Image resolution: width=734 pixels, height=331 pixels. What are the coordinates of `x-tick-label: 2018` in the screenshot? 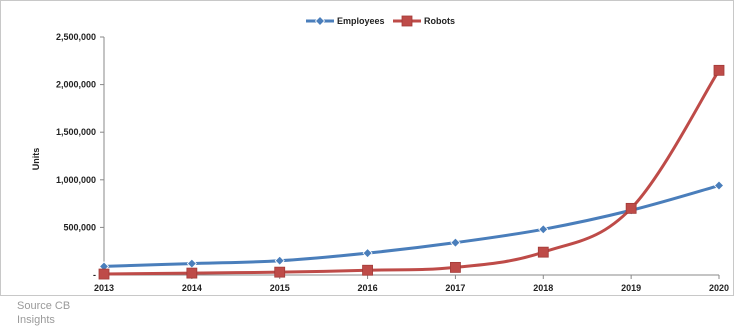 It's located at (543, 288).